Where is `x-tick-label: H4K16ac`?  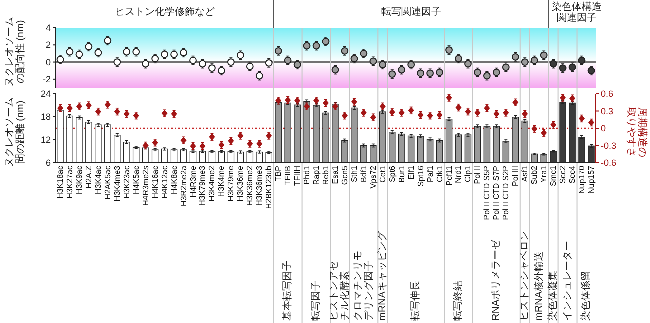
x-tick-label: H4K16ac is located at coordinates (155, 182).